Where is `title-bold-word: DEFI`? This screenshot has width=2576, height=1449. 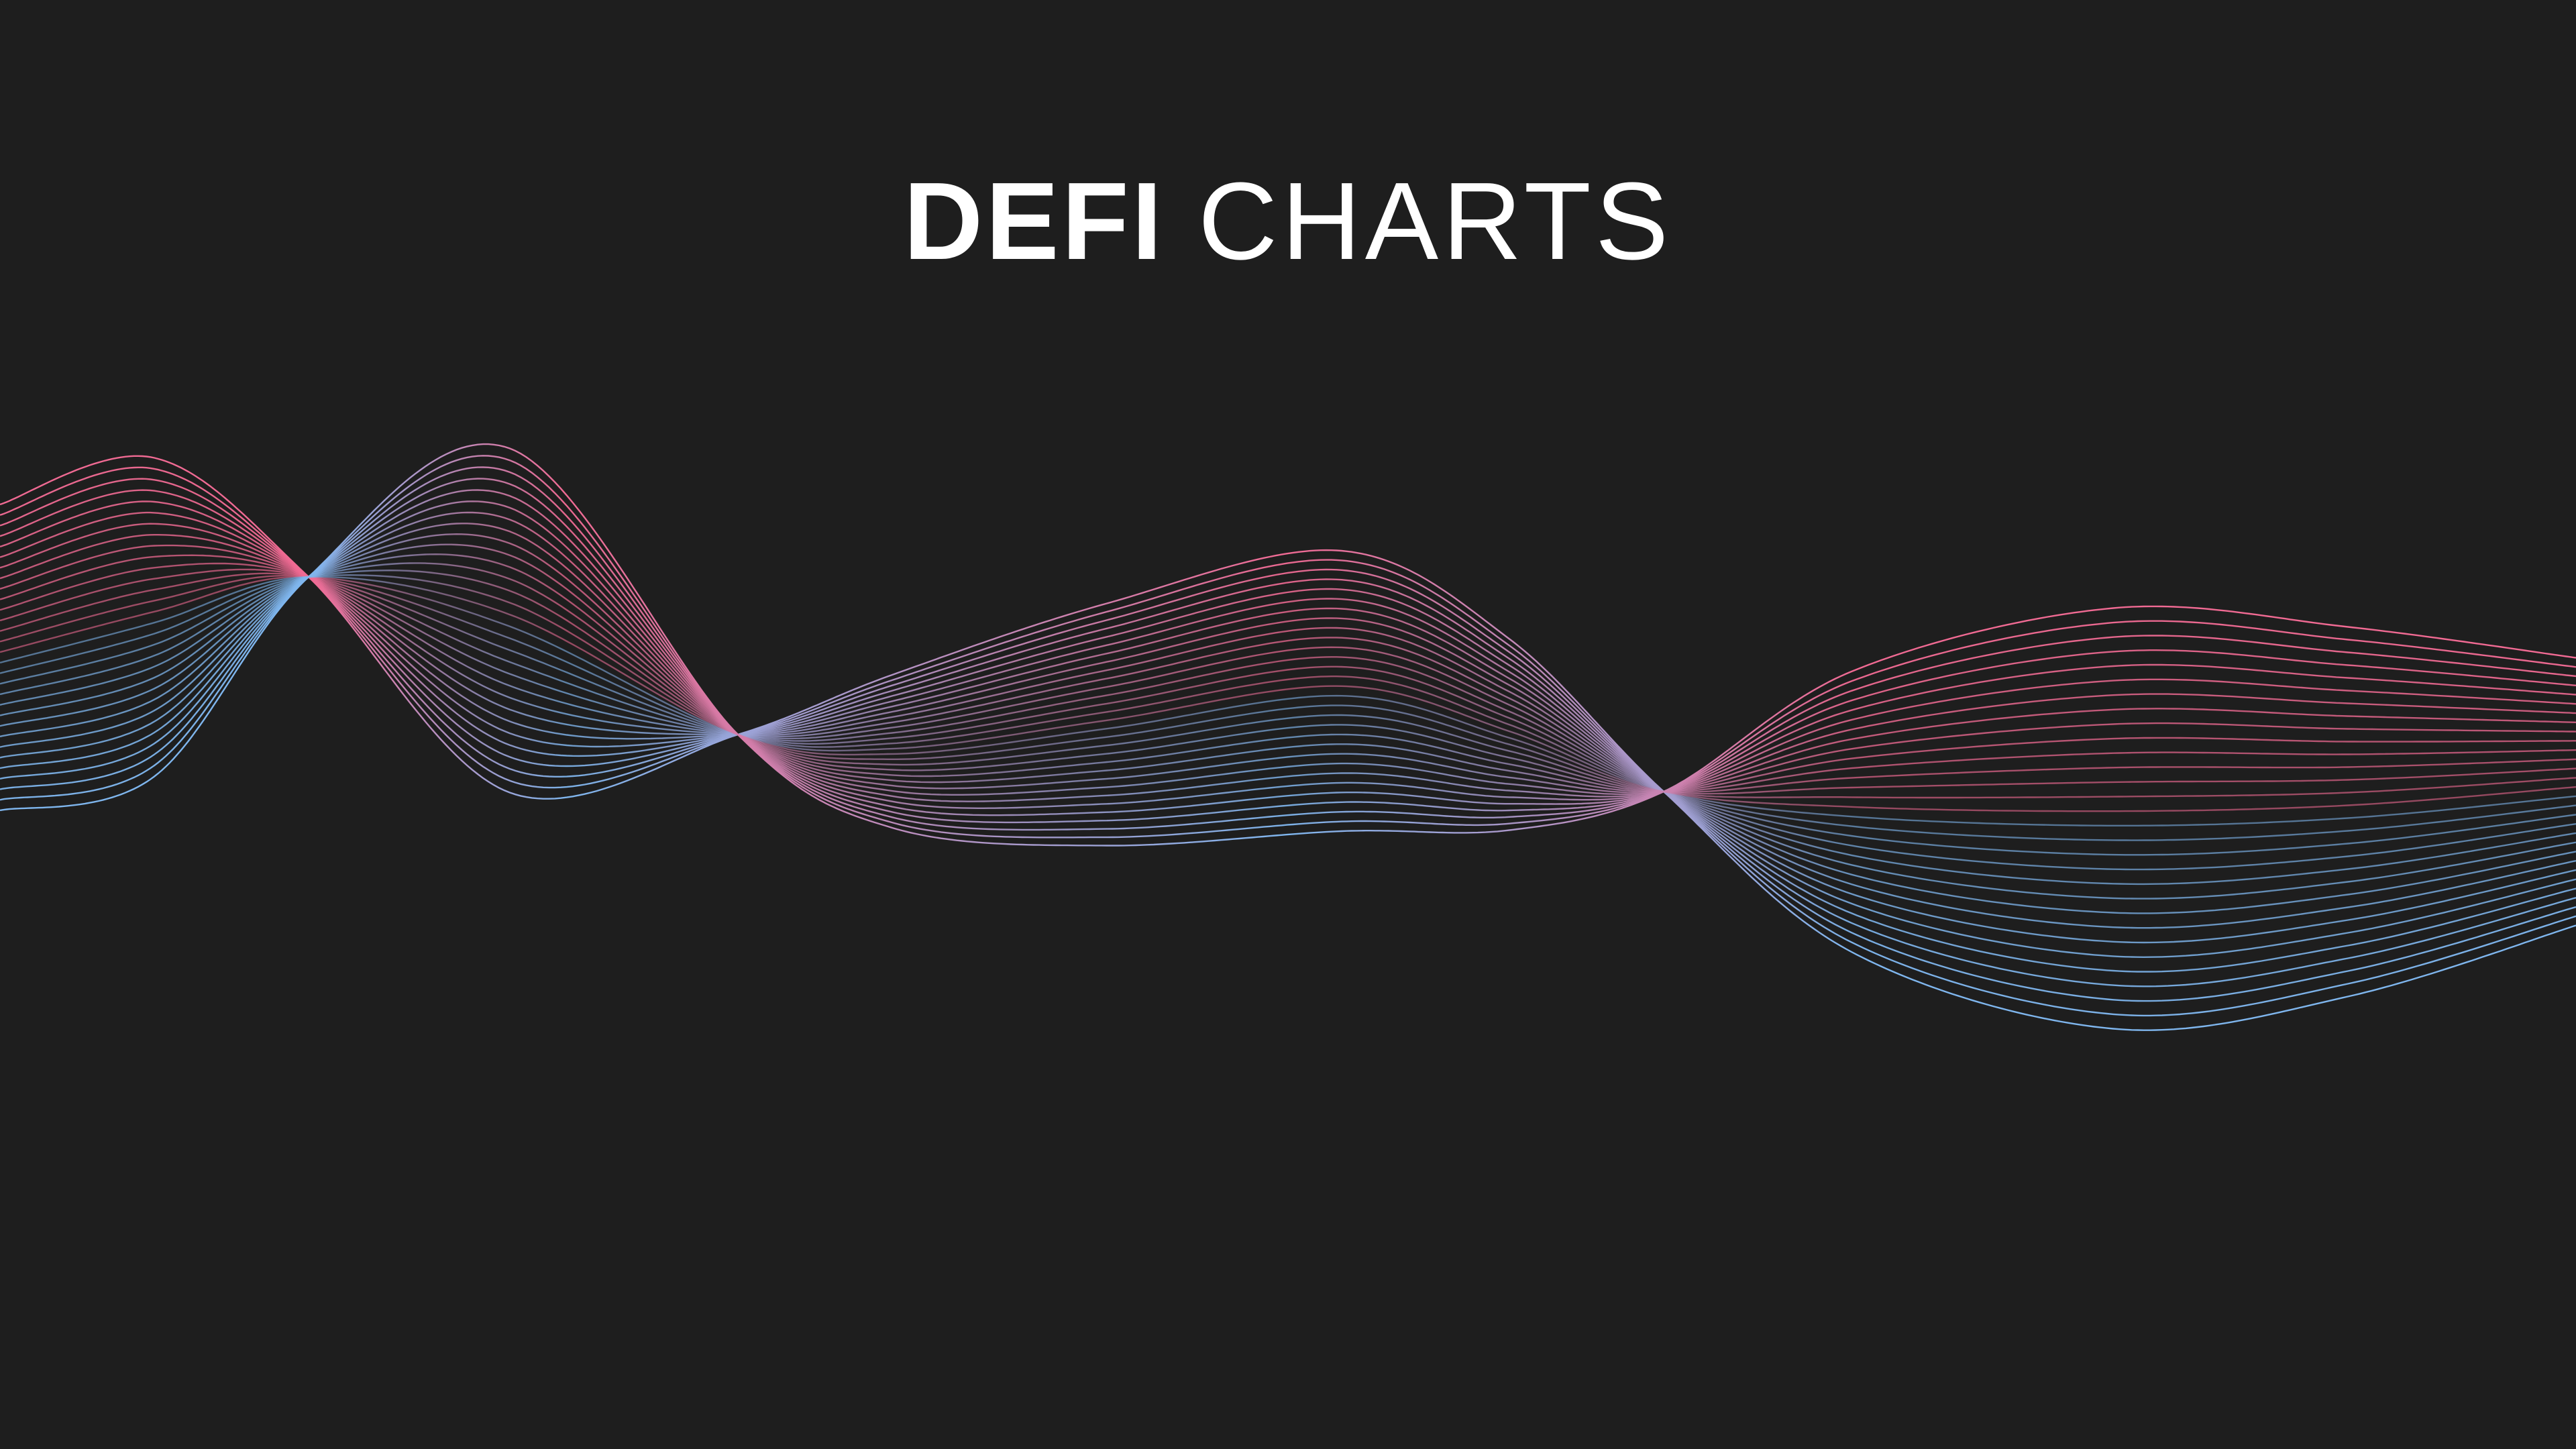 title-bold-word: DEFI is located at coordinates (1034, 221).